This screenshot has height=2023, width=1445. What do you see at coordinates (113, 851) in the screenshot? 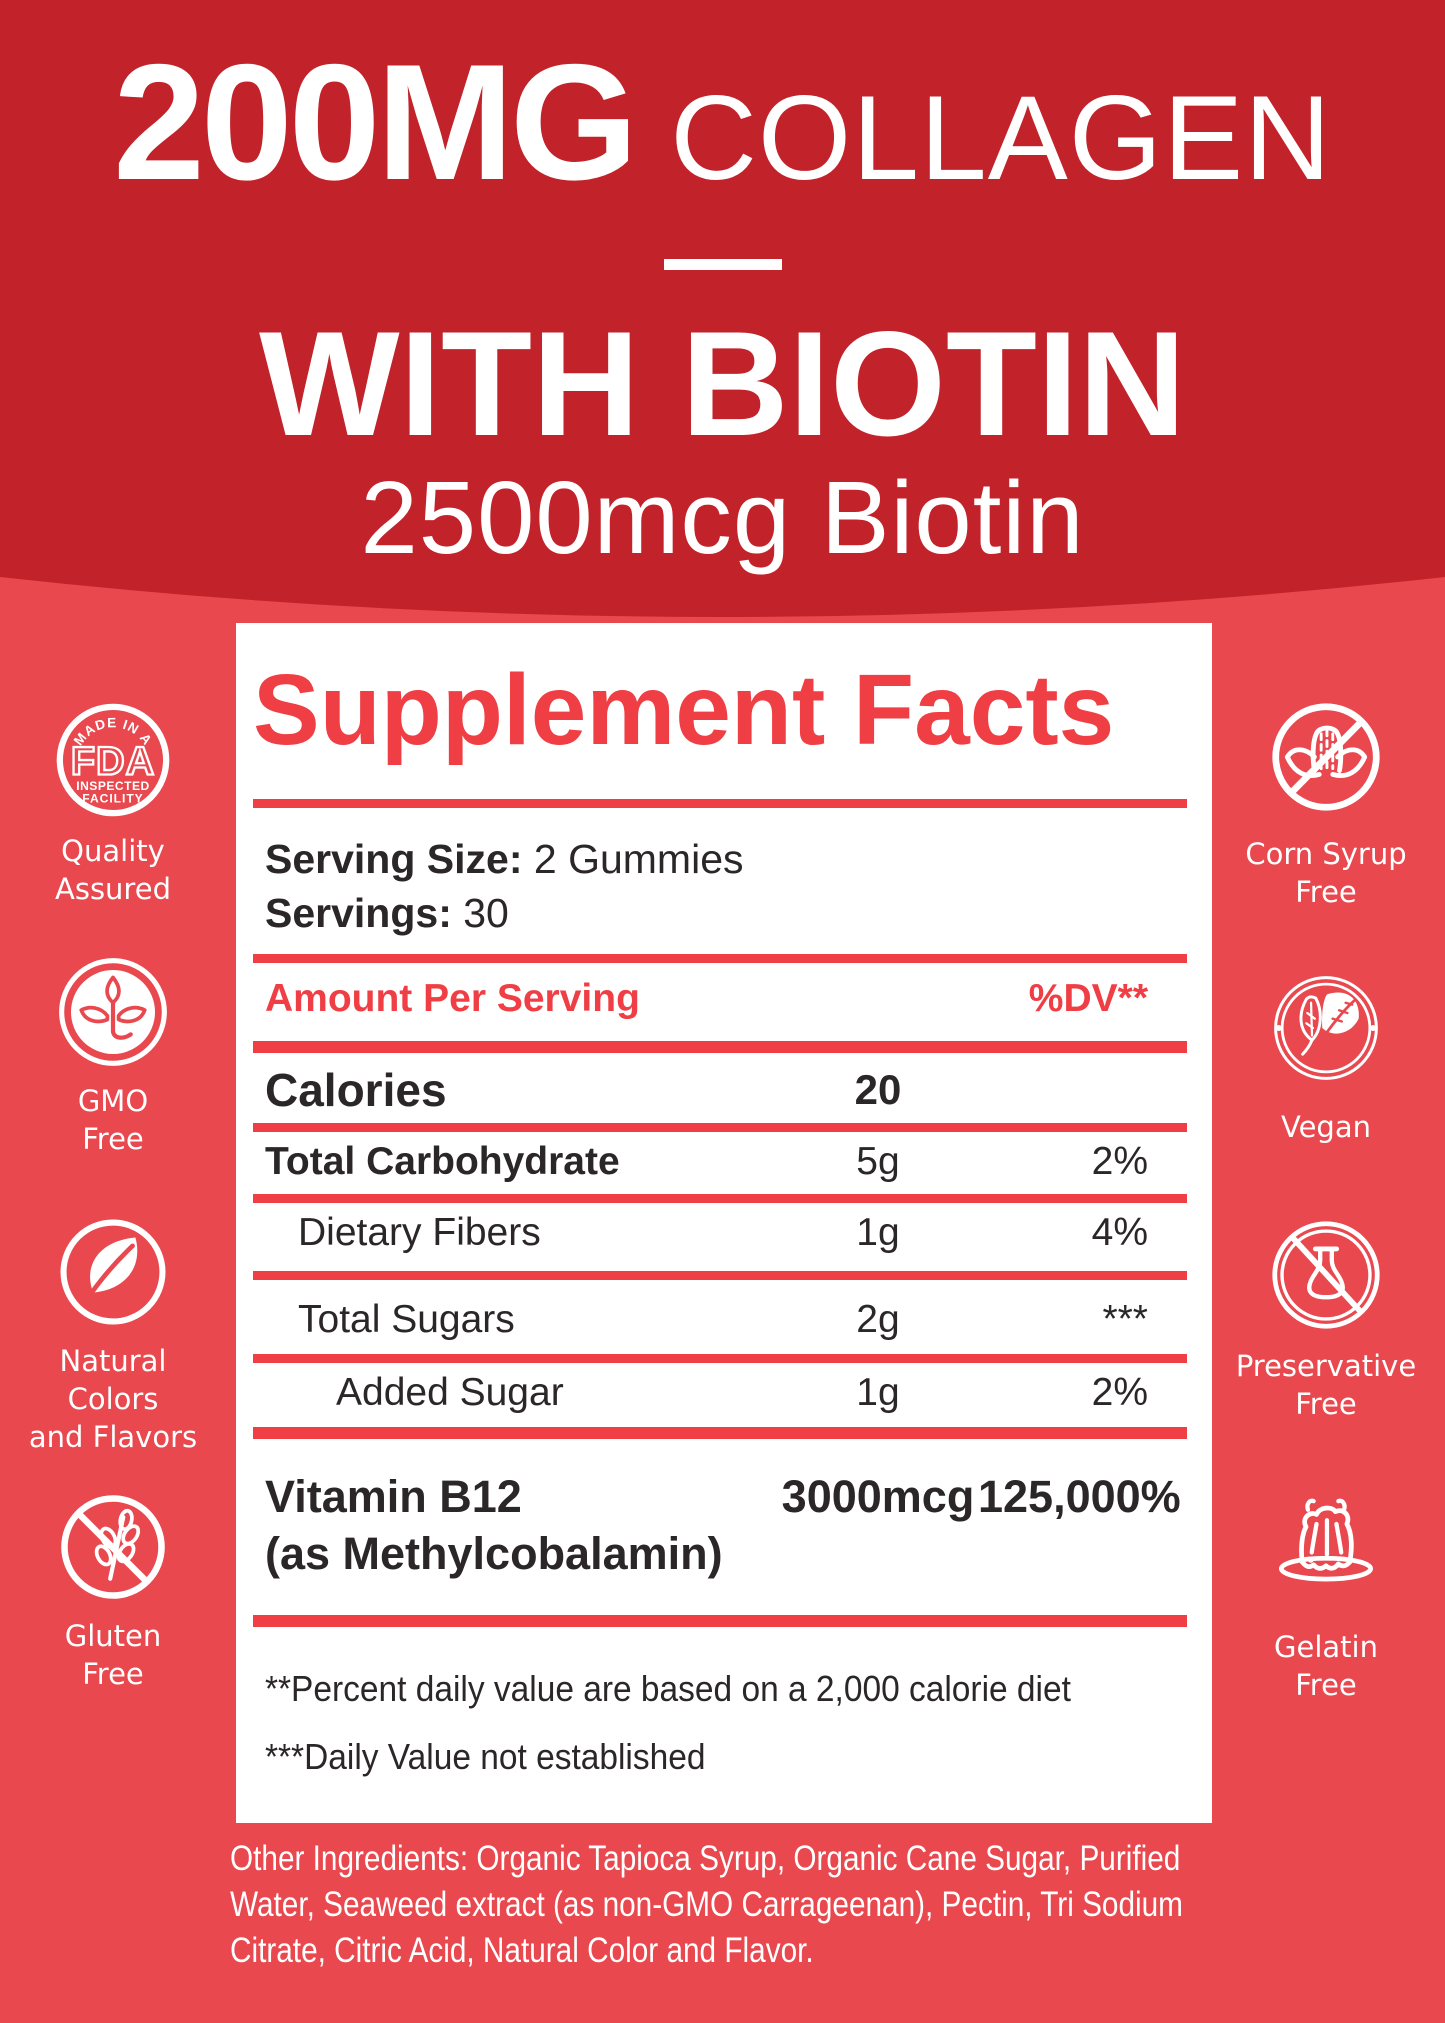
I see `badge-label-line: Quality` at bounding box center [113, 851].